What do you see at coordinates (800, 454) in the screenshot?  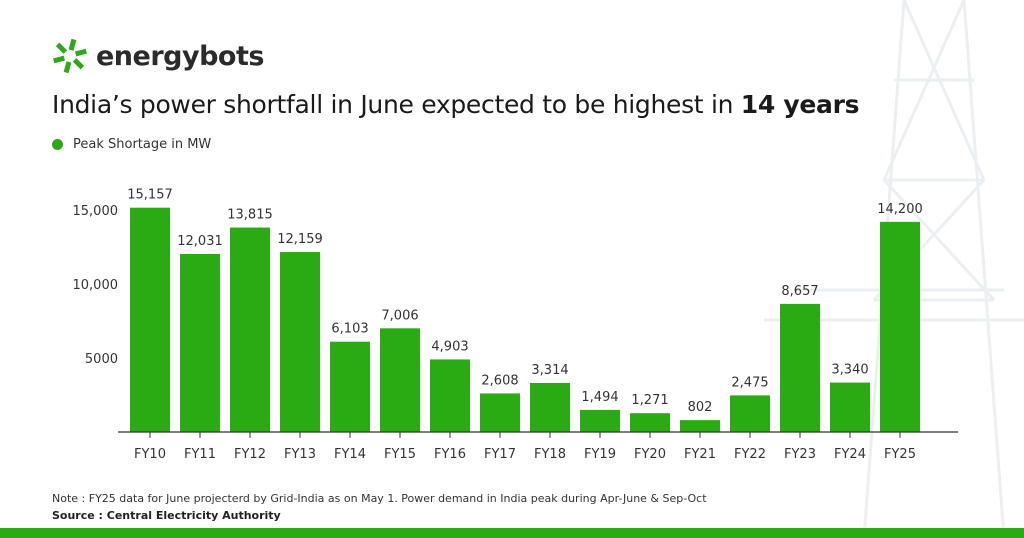 I see `x-tick-label: FY23` at bounding box center [800, 454].